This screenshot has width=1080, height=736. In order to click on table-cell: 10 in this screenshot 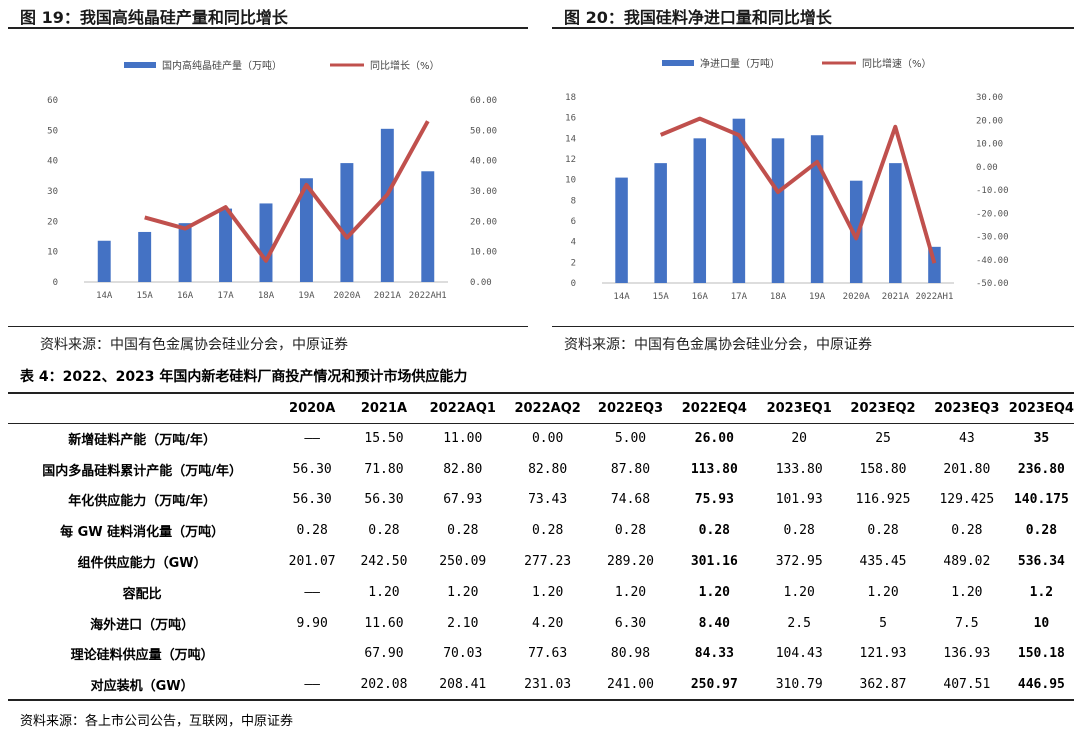, I will do `click(1041, 623)`.